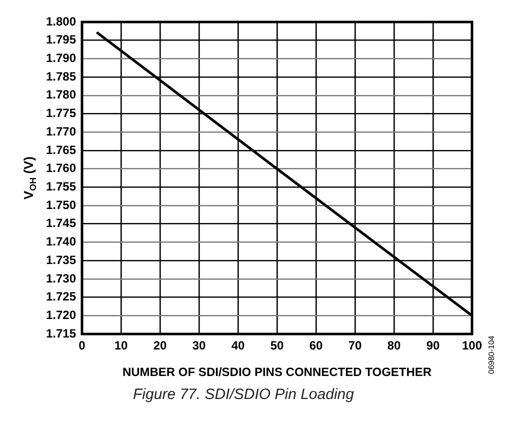 This screenshot has width=527, height=422. I want to click on y-tick-label: 1.715, so click(61, 333).